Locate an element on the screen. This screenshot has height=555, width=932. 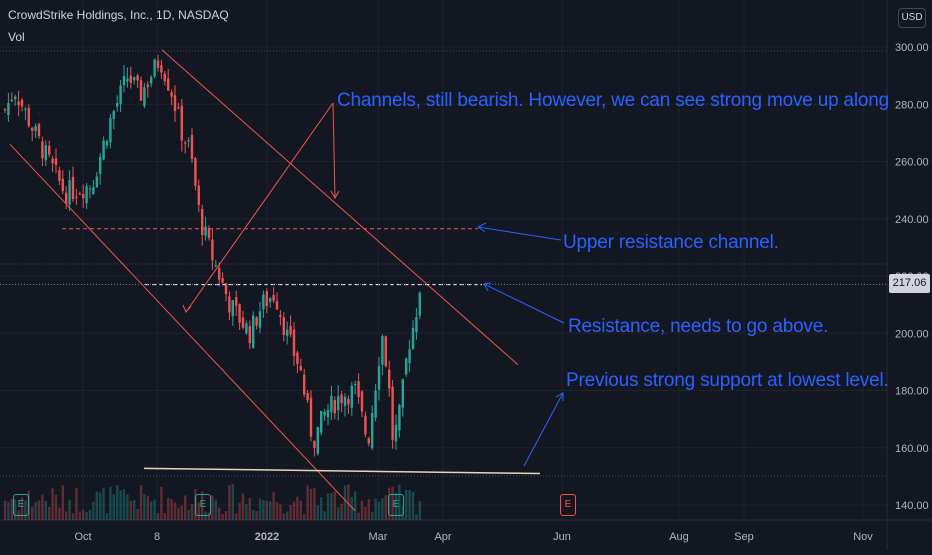
last-price-badge: 217.06 is located at coordinates (909, 283).